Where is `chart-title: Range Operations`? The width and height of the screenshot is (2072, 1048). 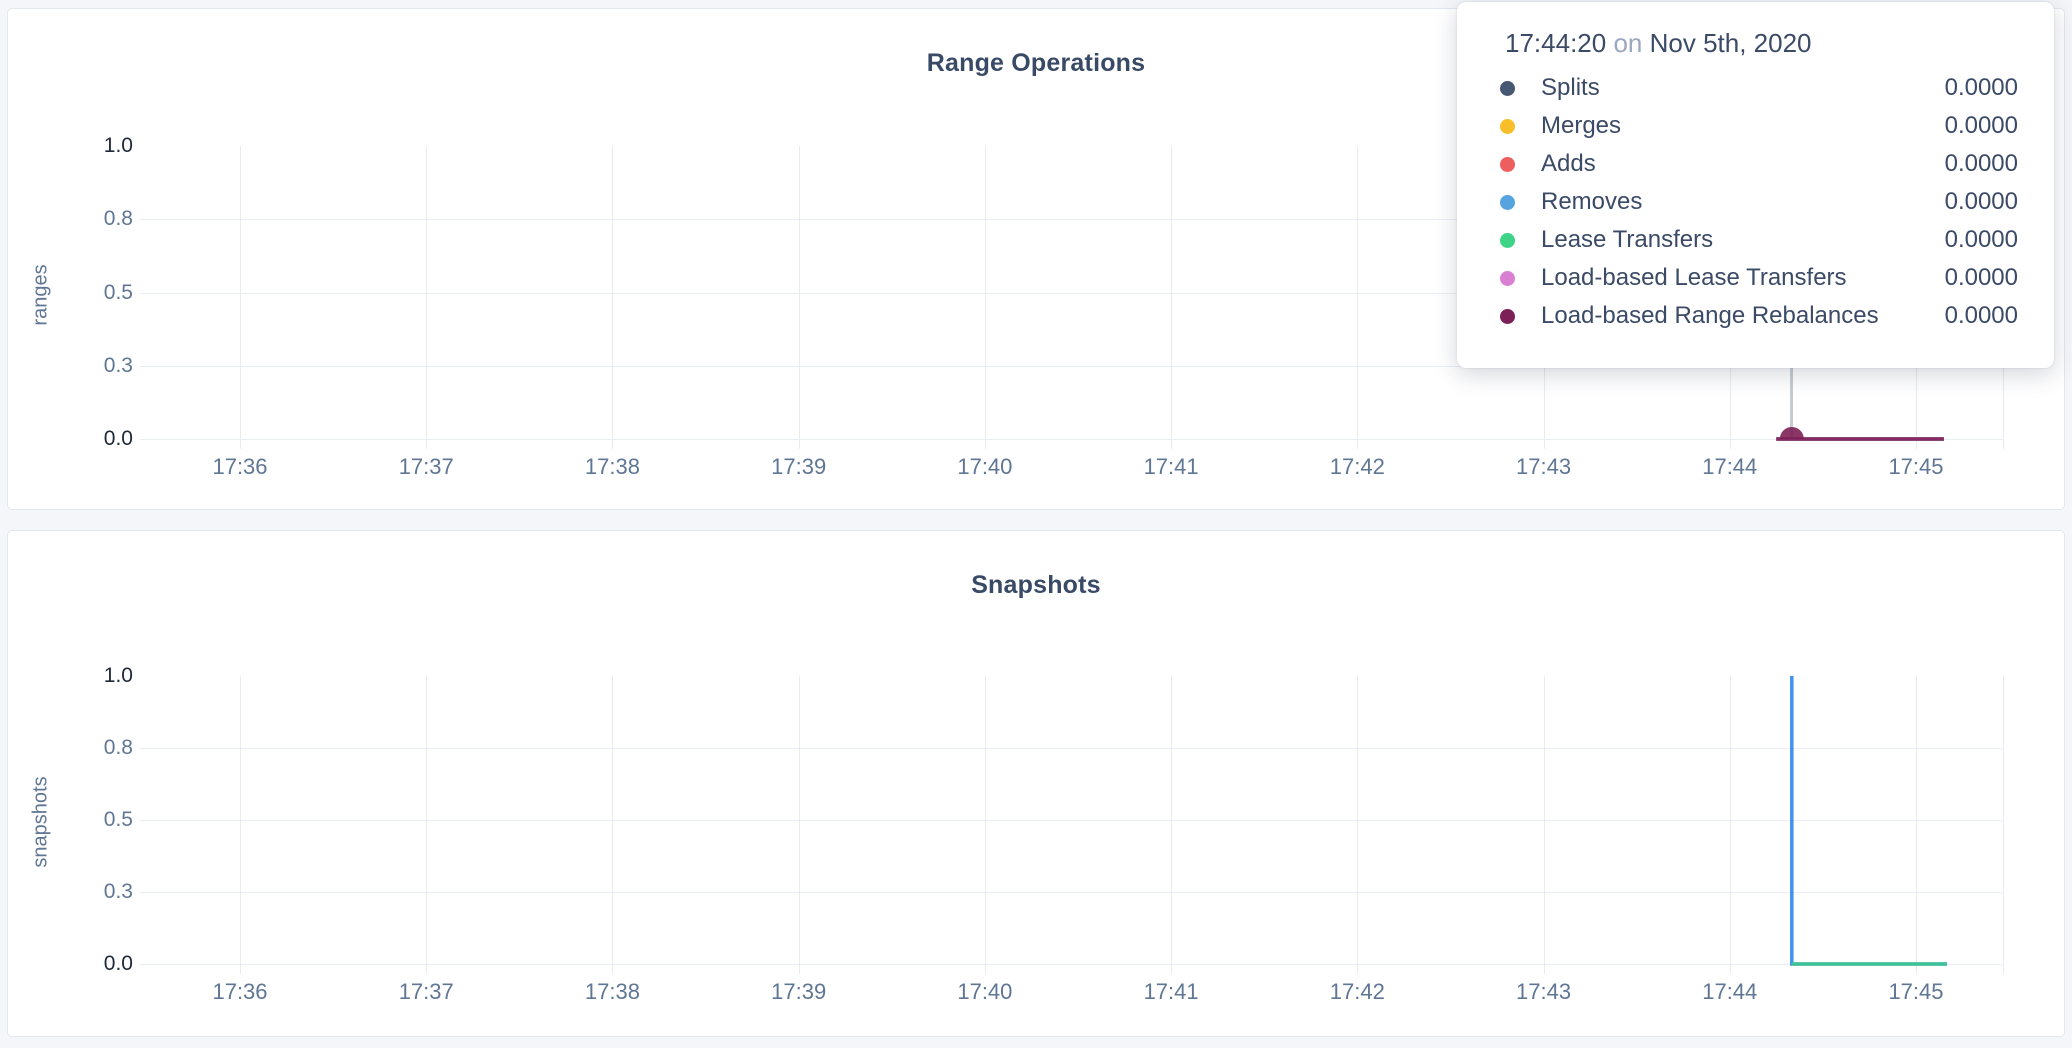 chart-title: Range Operations is located at coordinates (1036, 63).